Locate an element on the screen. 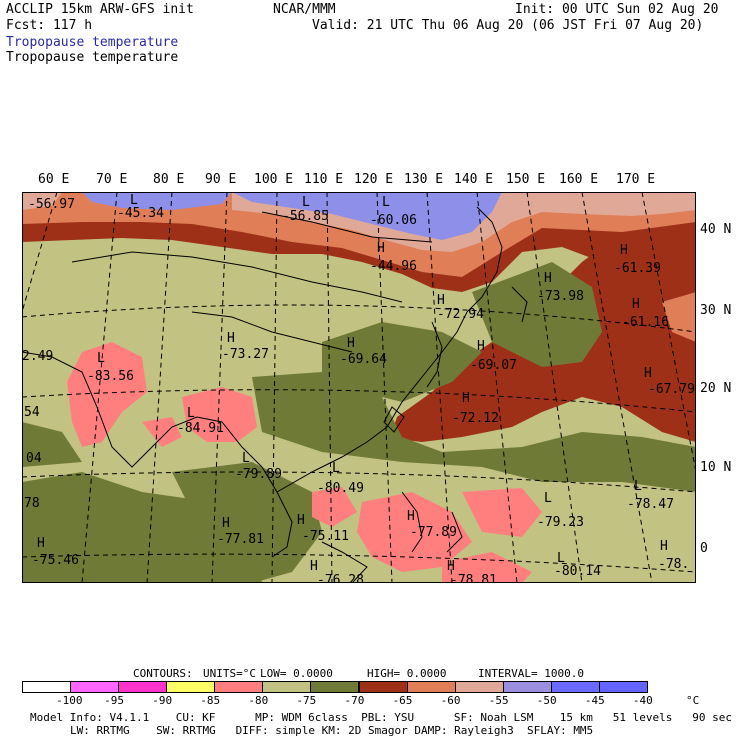  center-value: -72.94 is located at coordinates (460, 314).